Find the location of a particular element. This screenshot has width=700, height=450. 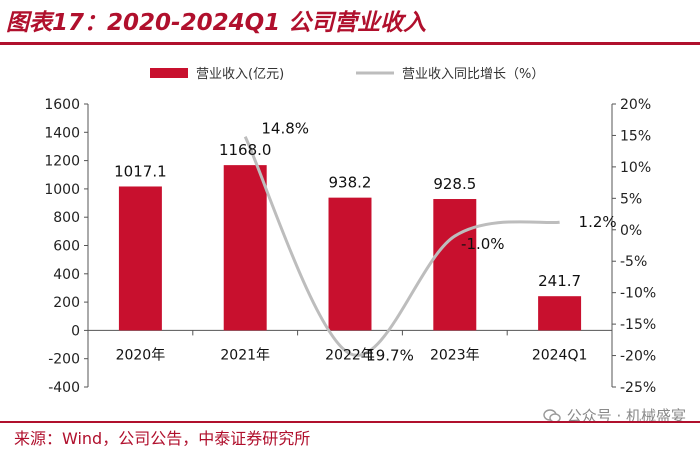

source-divider is located at coordinates (350, 422).